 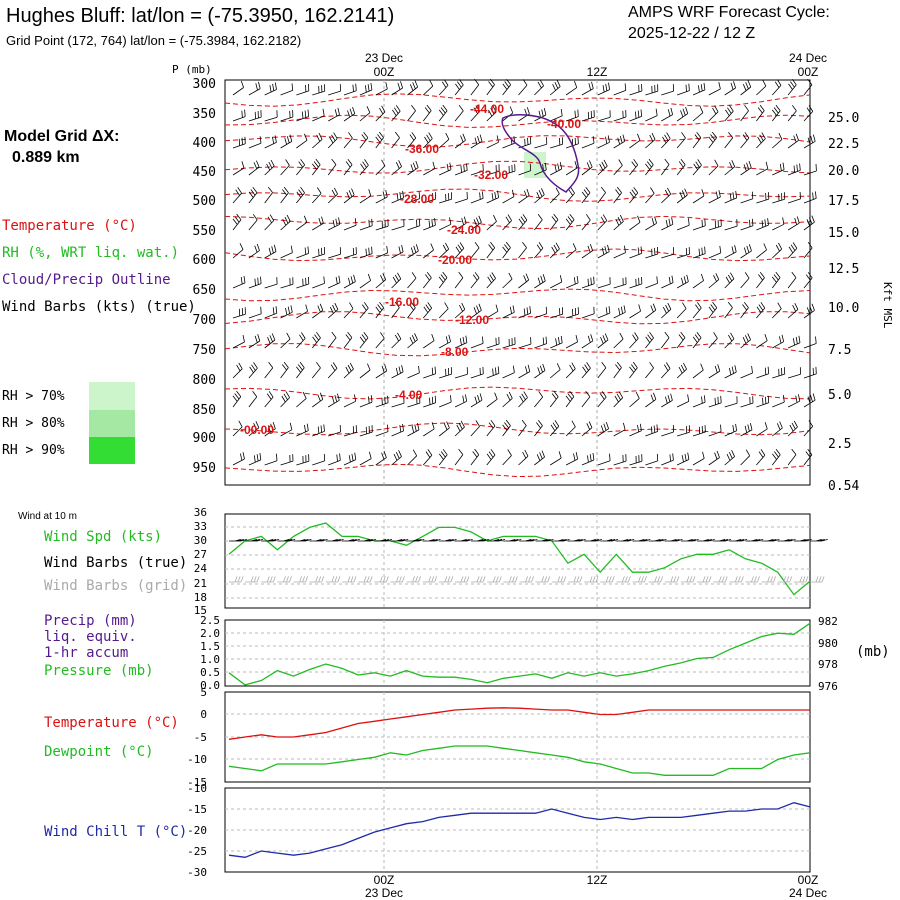 I want to click on wind-tick-27: 27, so click(x=200, y=554).